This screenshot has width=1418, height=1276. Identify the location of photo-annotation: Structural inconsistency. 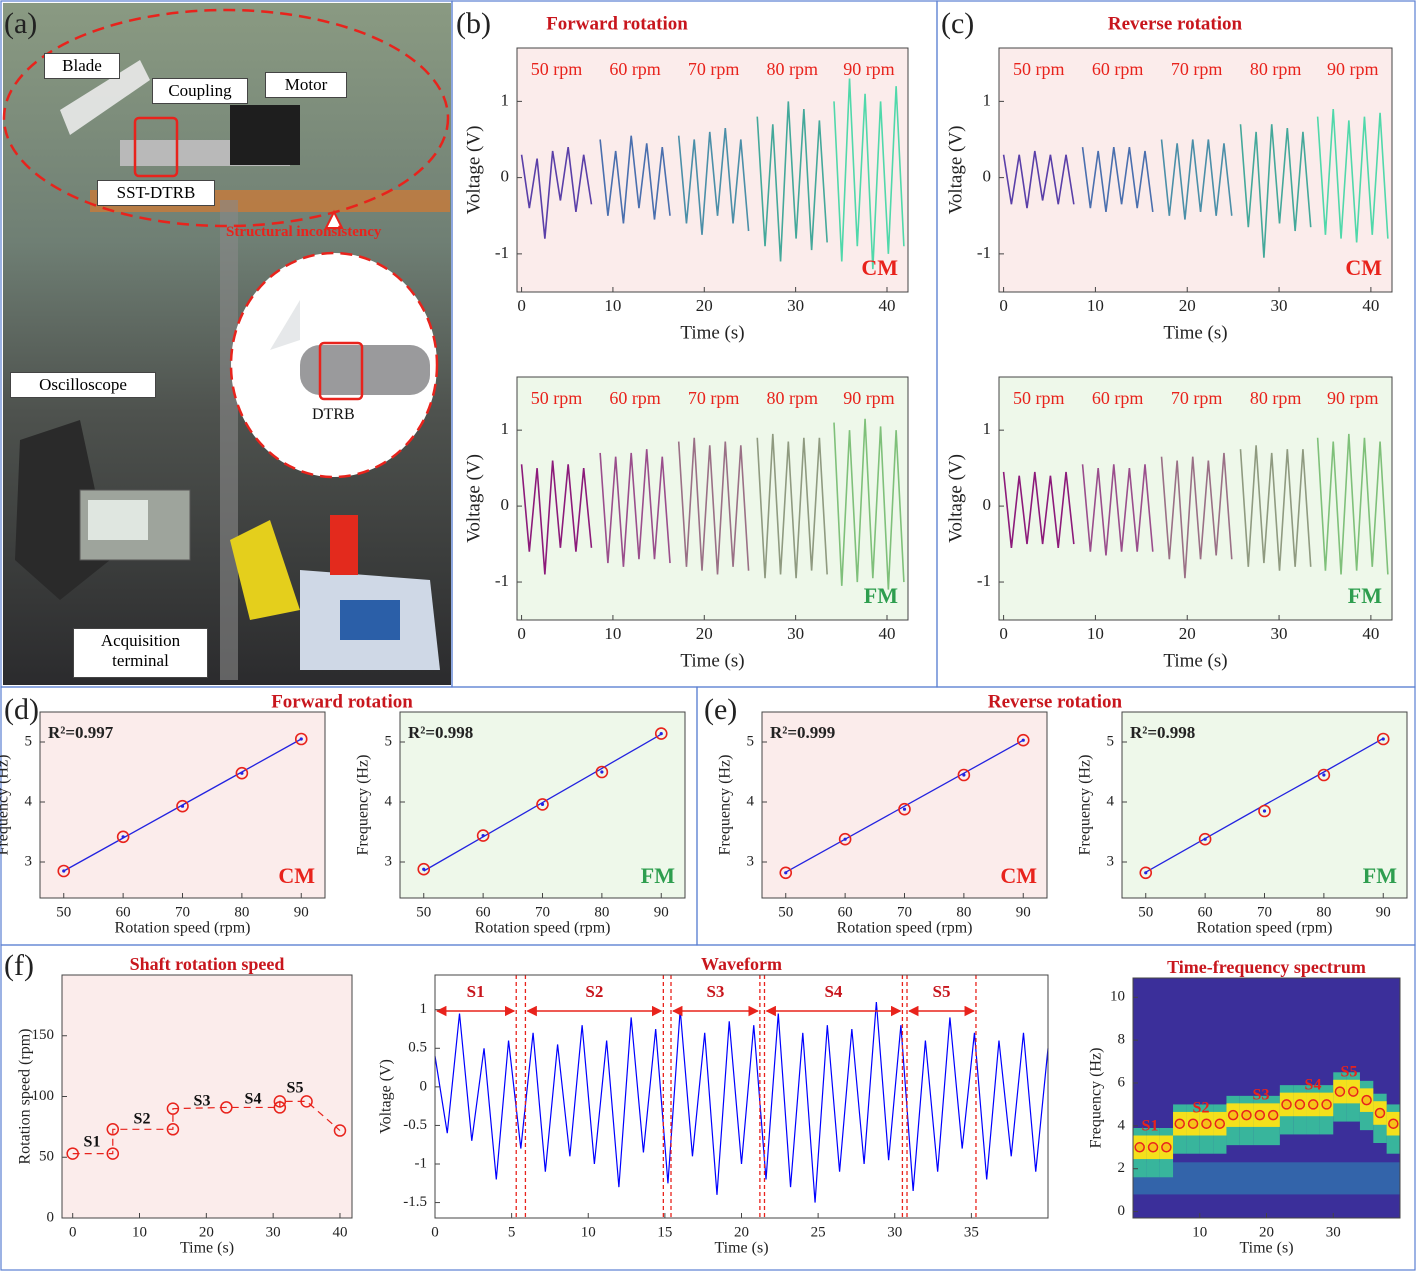
(304, 232).